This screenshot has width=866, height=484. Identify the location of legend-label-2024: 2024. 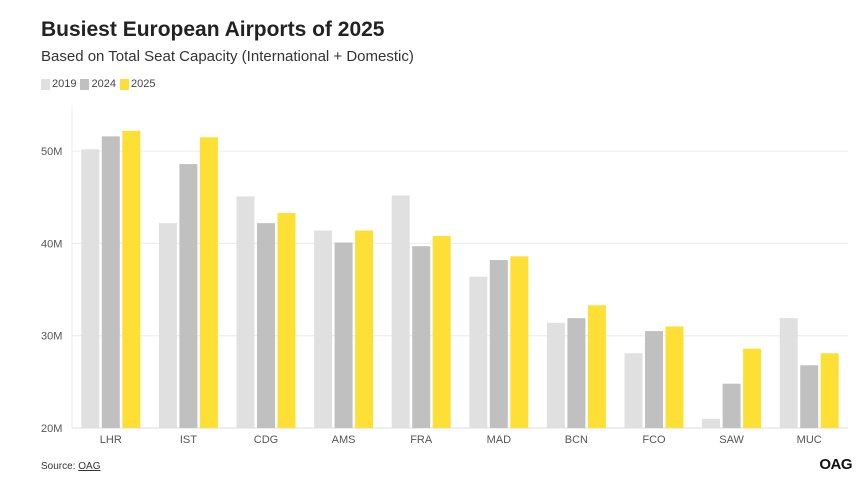
(103, 84).